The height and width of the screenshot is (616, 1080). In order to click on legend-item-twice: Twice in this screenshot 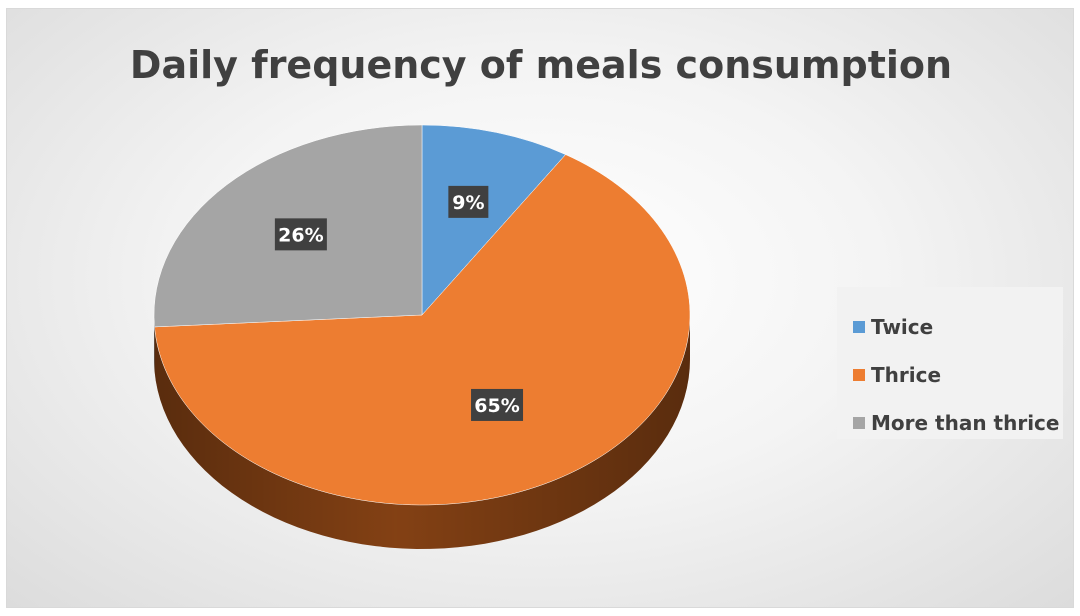, I will do `click(950, 327)`.